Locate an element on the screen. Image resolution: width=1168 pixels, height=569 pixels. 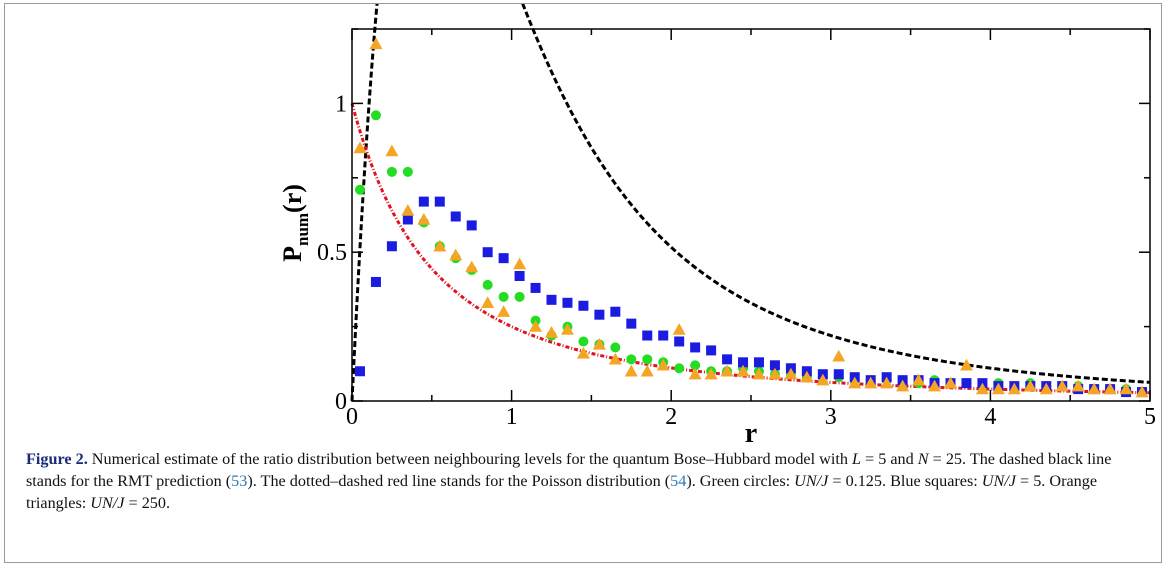
math-symbol: N is located at coordinates (923, 459).